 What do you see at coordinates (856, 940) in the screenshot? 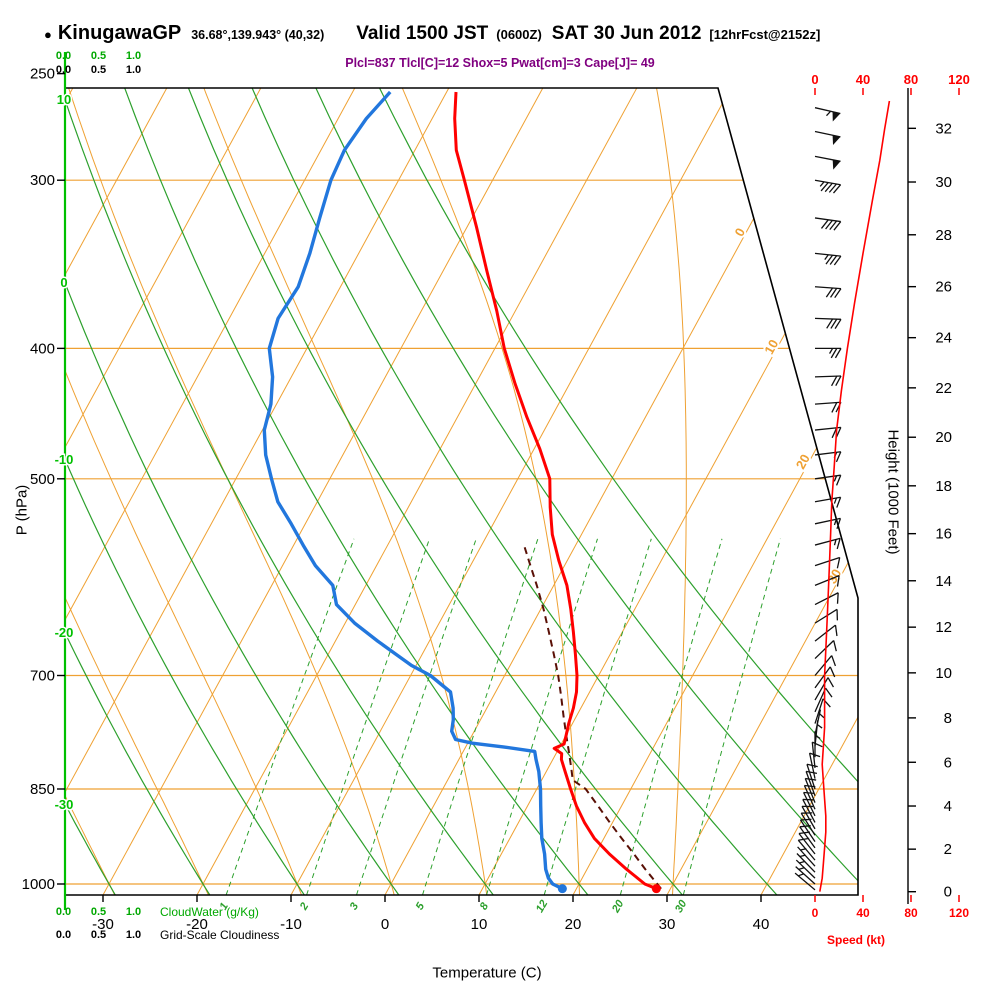
I see `speed-axis-label: Speed (kt)` at bounding box center [856, 940].